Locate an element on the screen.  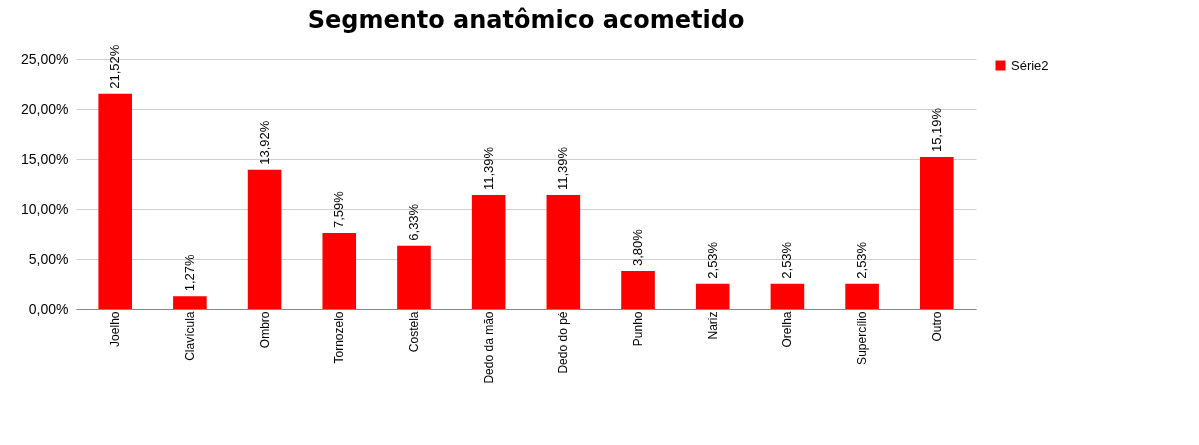
y-tick-label: 25,00% is located at coordinates (45, 58).